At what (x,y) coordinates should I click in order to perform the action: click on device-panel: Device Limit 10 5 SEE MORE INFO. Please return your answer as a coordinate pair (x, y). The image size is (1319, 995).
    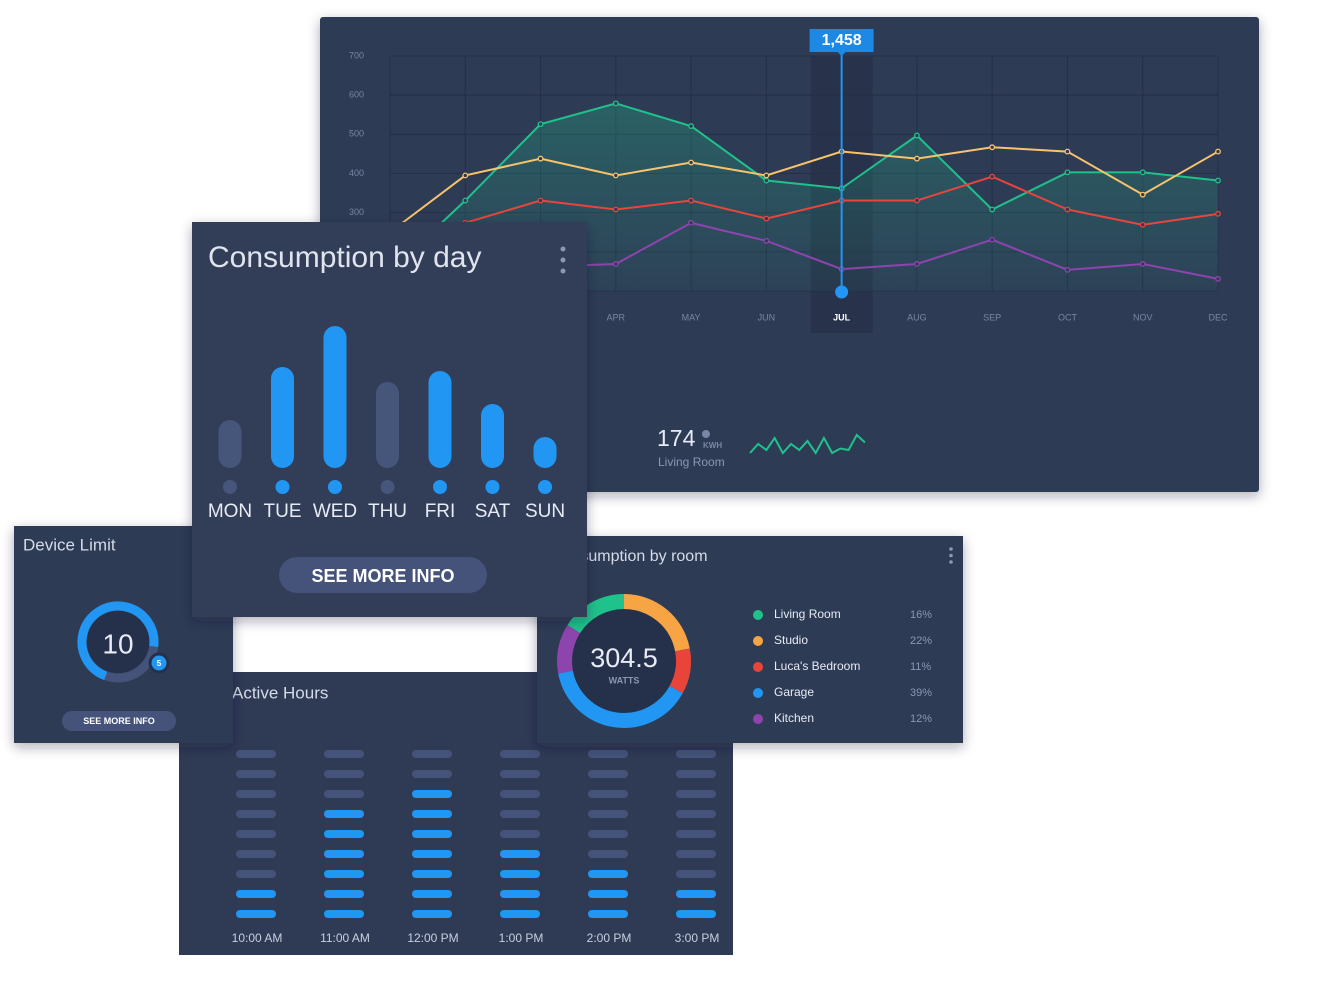
    Looking at the image, I should click on (123, 634).